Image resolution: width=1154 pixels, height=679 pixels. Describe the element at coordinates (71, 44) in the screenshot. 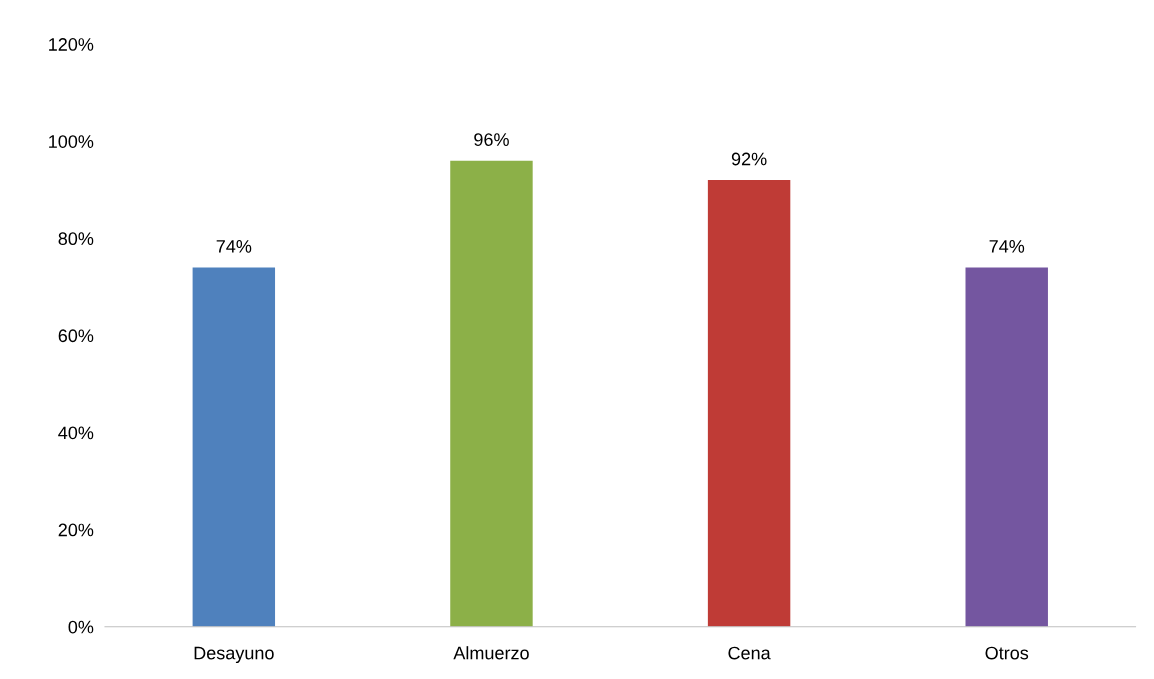

I see `y-tick-label: 120%` at that location.